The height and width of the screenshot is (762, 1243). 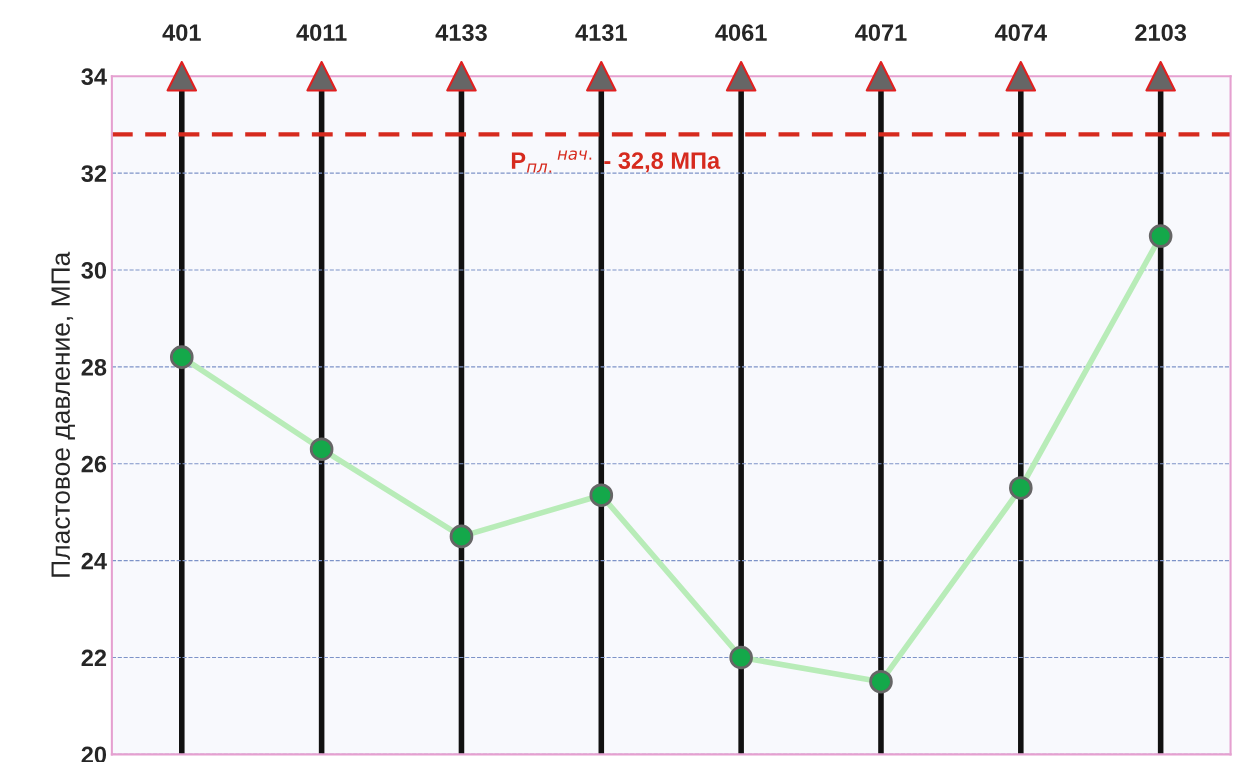 I want to click on x-tick-label: 4074, so click(x=1020, y=32).